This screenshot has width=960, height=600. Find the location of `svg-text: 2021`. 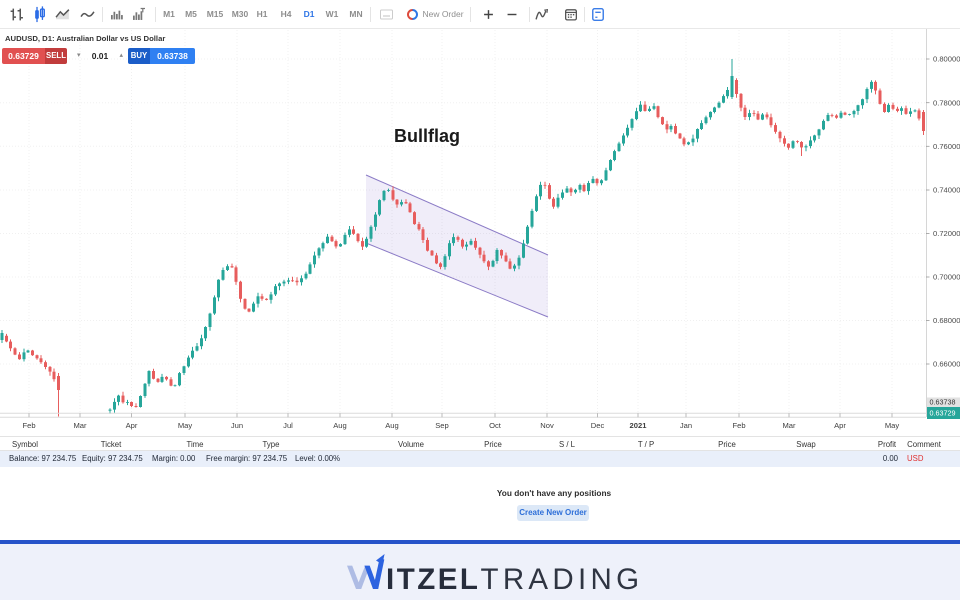

svg-text: 2021 is located at coordinates (639, 425).